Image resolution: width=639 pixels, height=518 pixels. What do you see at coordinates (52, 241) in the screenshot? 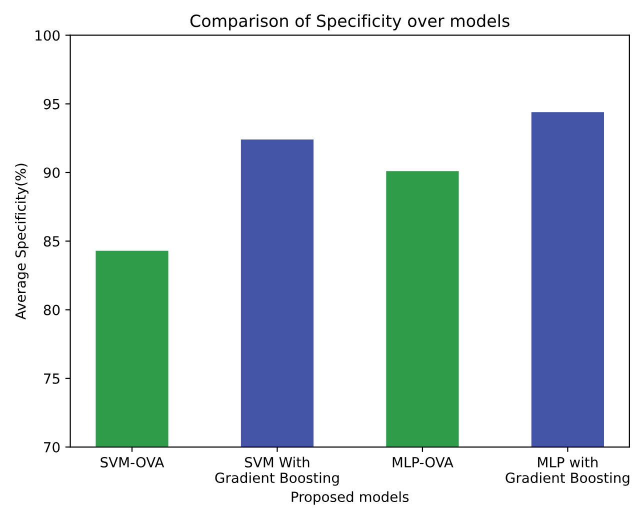
I see `y-tick-label: 85` at bounding box center [52, 241].